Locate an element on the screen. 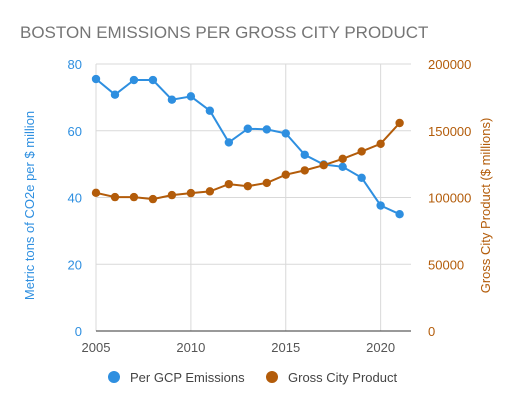 The height and width of the screenshot is (411, 513). y-right-tick-label: 150000 is located at coordinates (449, 131).